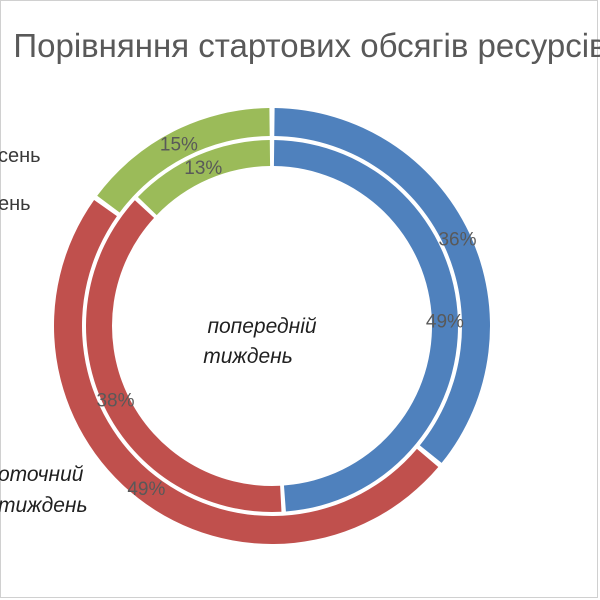 The width and height of the screenshot is (600, 600). Describe the element at coordinates (248, 356) in the screenshot. I see `inner-series-label-line-2: тиждень` at that location.